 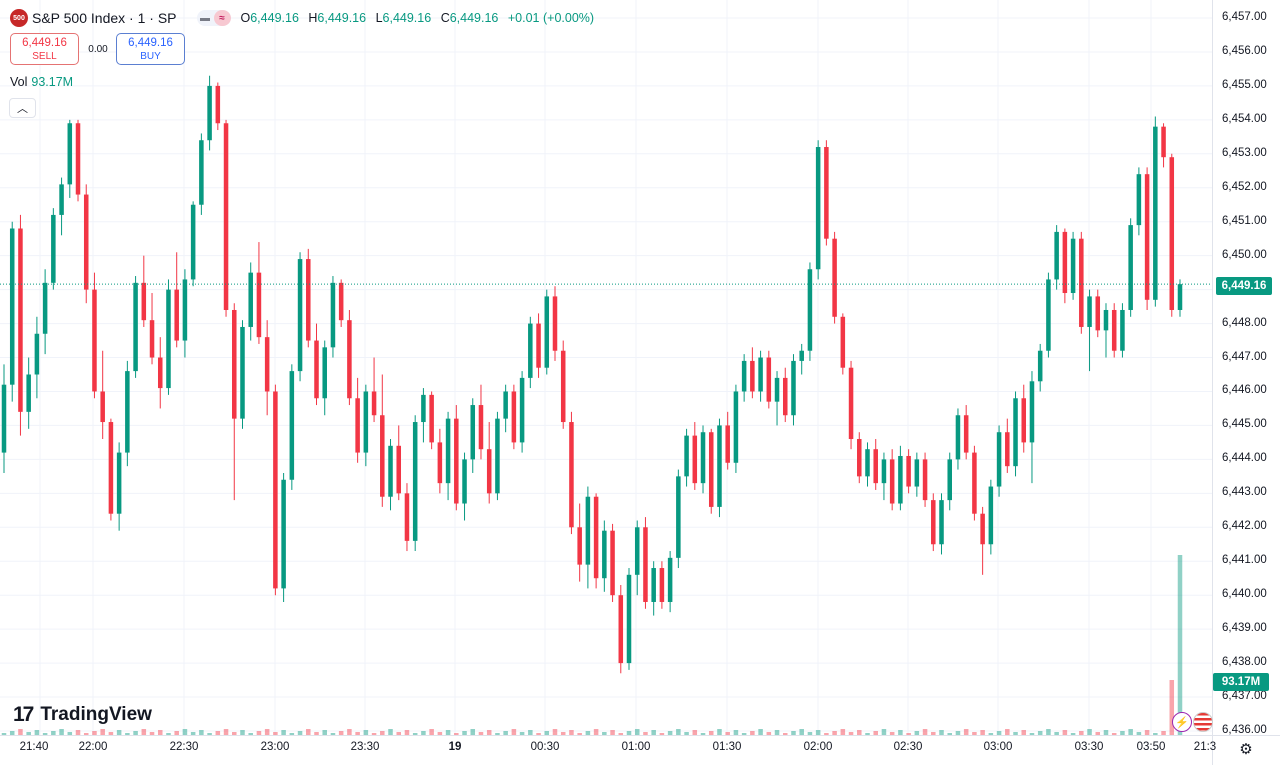 What do you see at coordinates (52, 82) in the screenshot?
I see `volume-value: 93.17M` at bounding box center [52, 82].